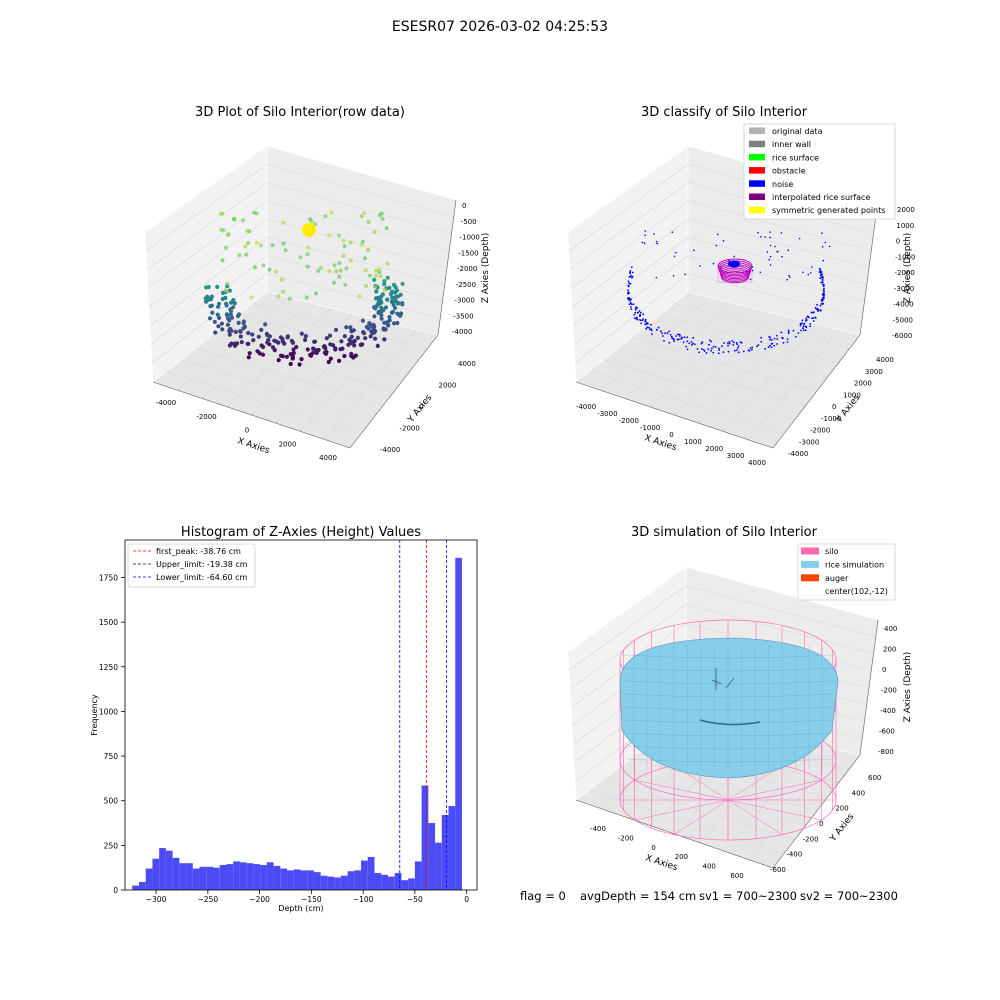 Image resolution: width=1000 pixels, height=1000 pixels. I want to click on figure-suptitle: ESESR07 2026-03-02 04:25:53, so click(500, 27).